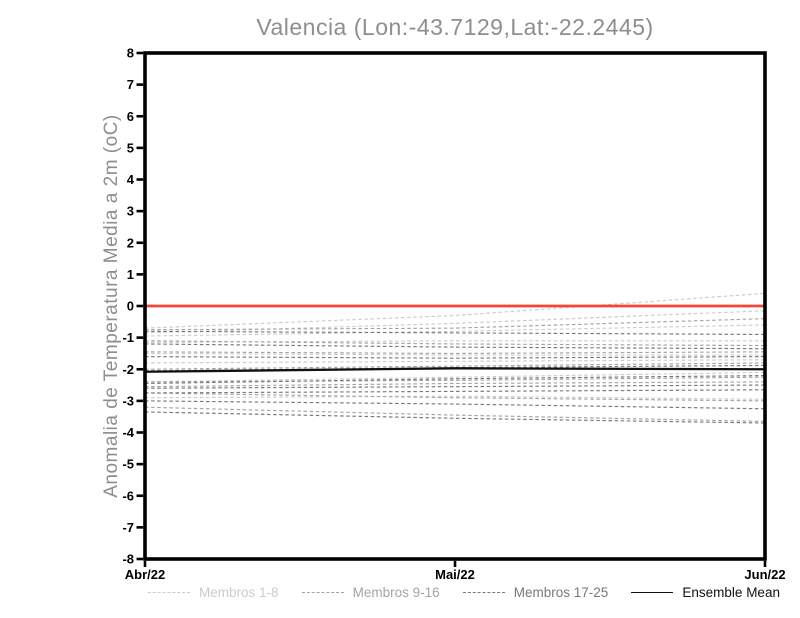 The image size is (800, 618). What do you see at coordinates (128, 432) in the screenshot?
I see `y-tick-label: -4` at bounding box center [128, 432].